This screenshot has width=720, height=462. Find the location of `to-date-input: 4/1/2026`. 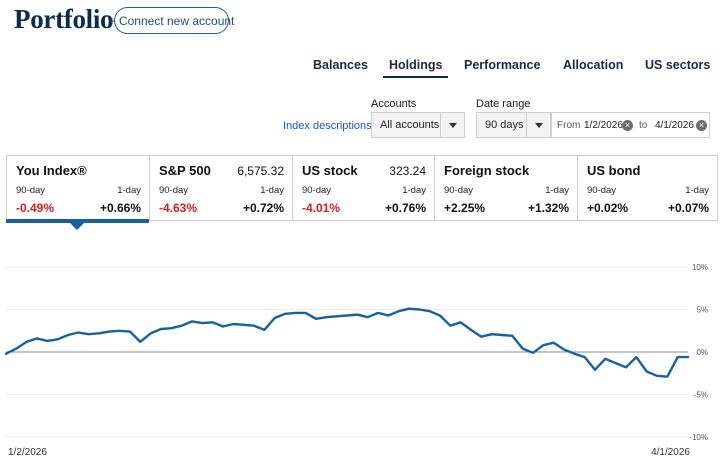

to-date-input: 4/1/2026 is located at coordinates (674, 125).